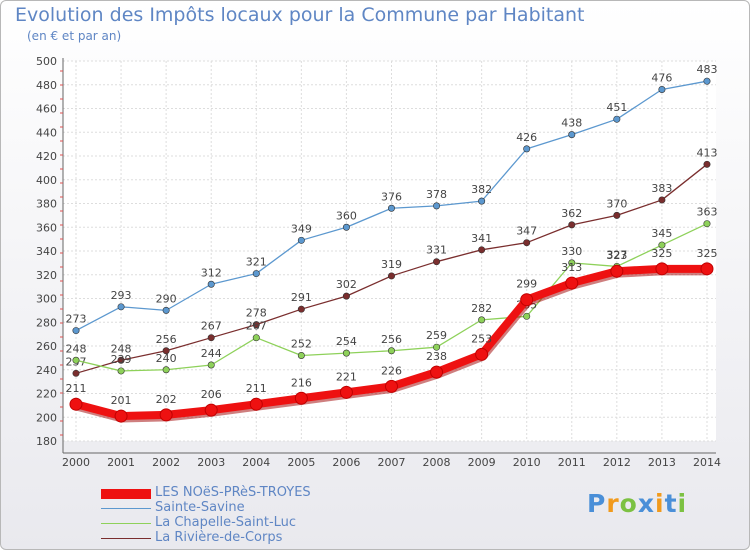 The height and width of the screenshot is (550, 750). I want to click on logo-letter: r, so click(613, 503).